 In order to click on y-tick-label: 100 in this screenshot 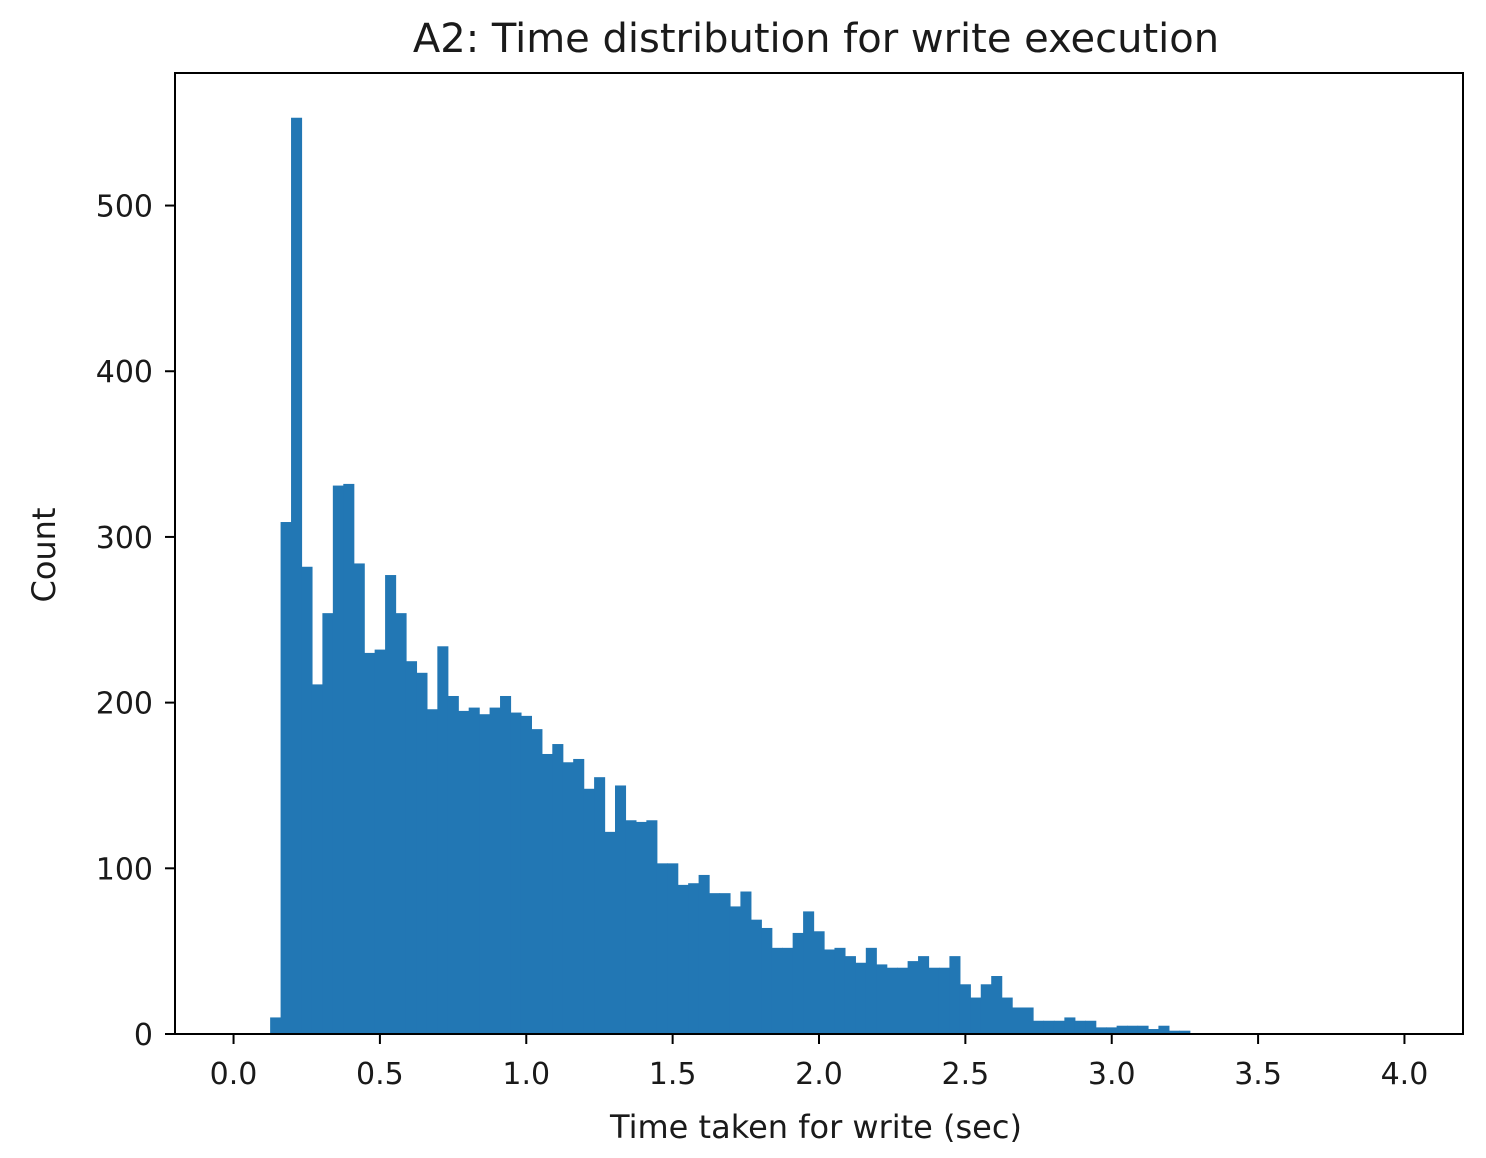, I will do `click(124, 869)`.